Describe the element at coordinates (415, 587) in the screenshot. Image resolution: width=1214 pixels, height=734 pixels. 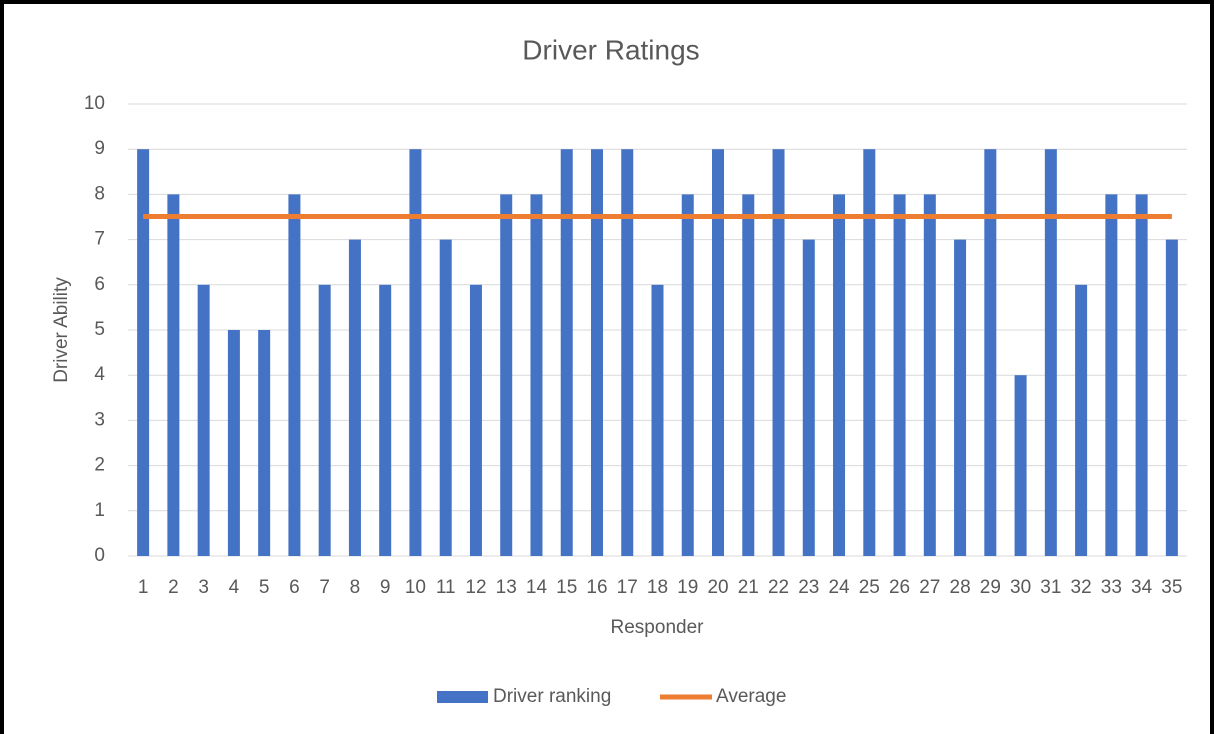
I see `x-tick-label: 10` at that location.